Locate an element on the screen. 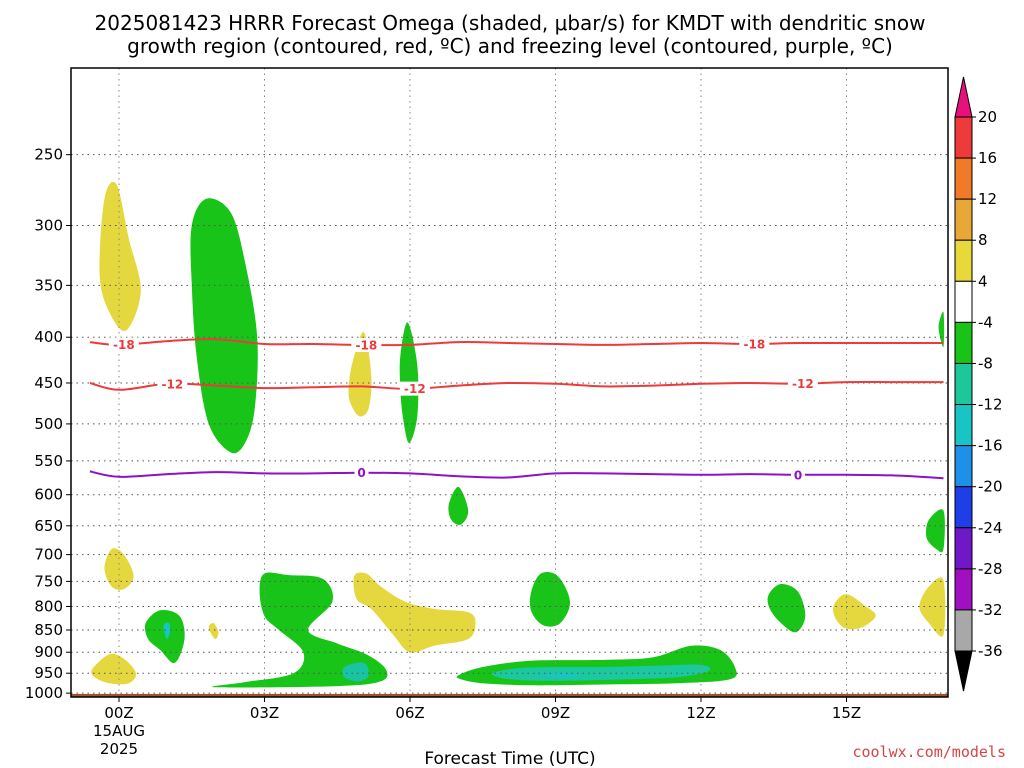  x-tick-label-15: 15Z is located at coordinates (846, 713).